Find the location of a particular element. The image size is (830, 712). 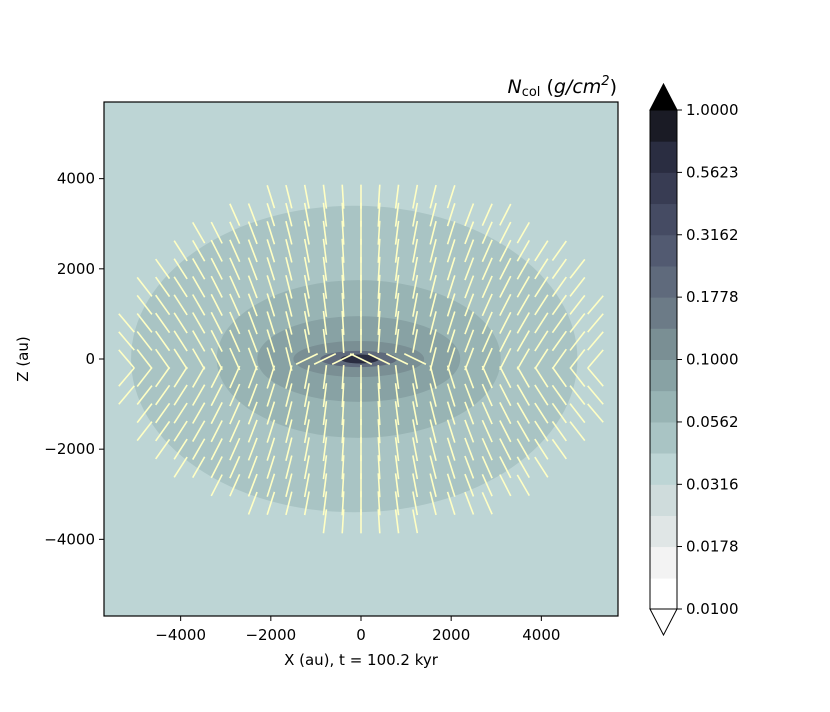

colorbar-title-close: ) is located at coordinates (613, 87).